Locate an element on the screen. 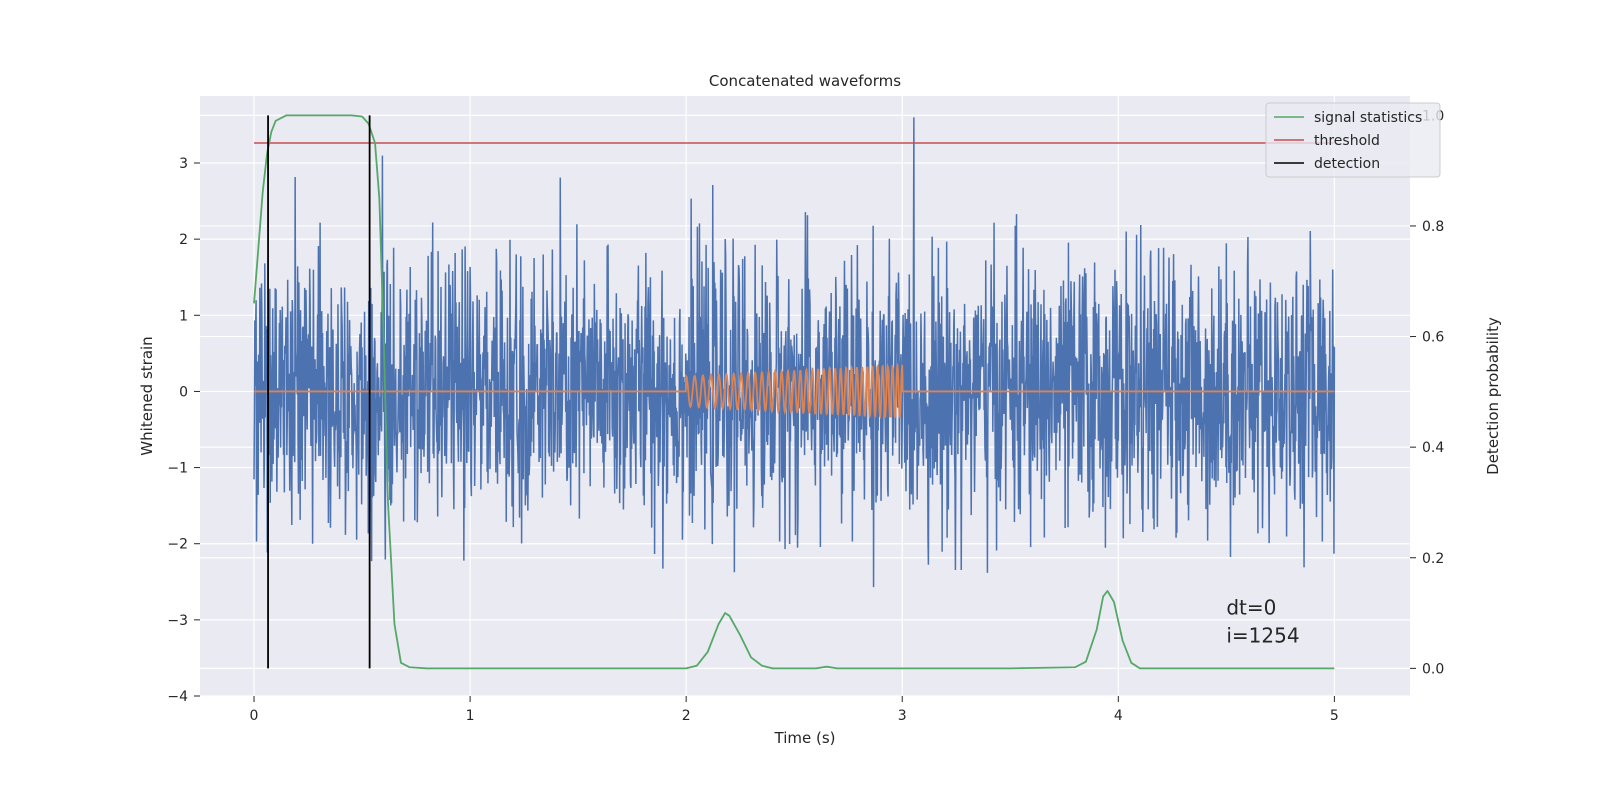  y2-tick-label: 0.4 is located at coordinates (1433, 448).